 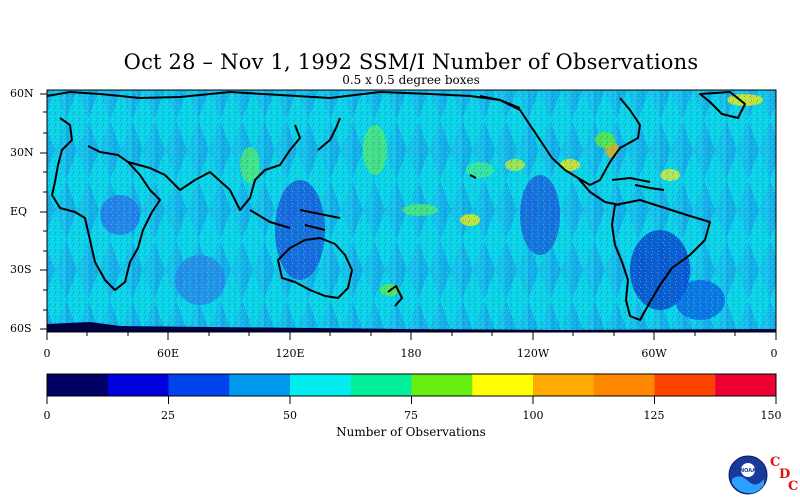 What do you see at coordinates (22, 93) in the screenshot?
I see `lat-label-60n: 60N` at bounding box center [22, 93].